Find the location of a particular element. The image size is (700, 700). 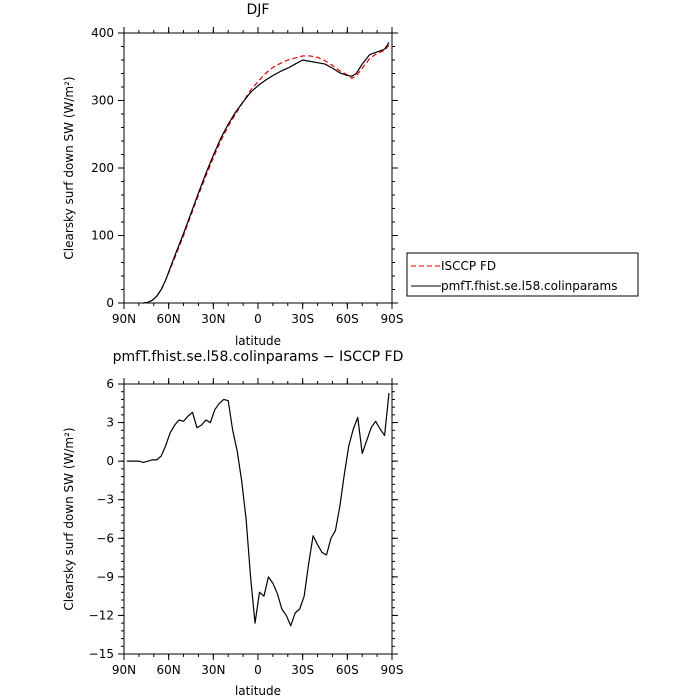

legend-label-model: pmfT.fhist.se.l58.colinparams is located at coordinates (529, 286).